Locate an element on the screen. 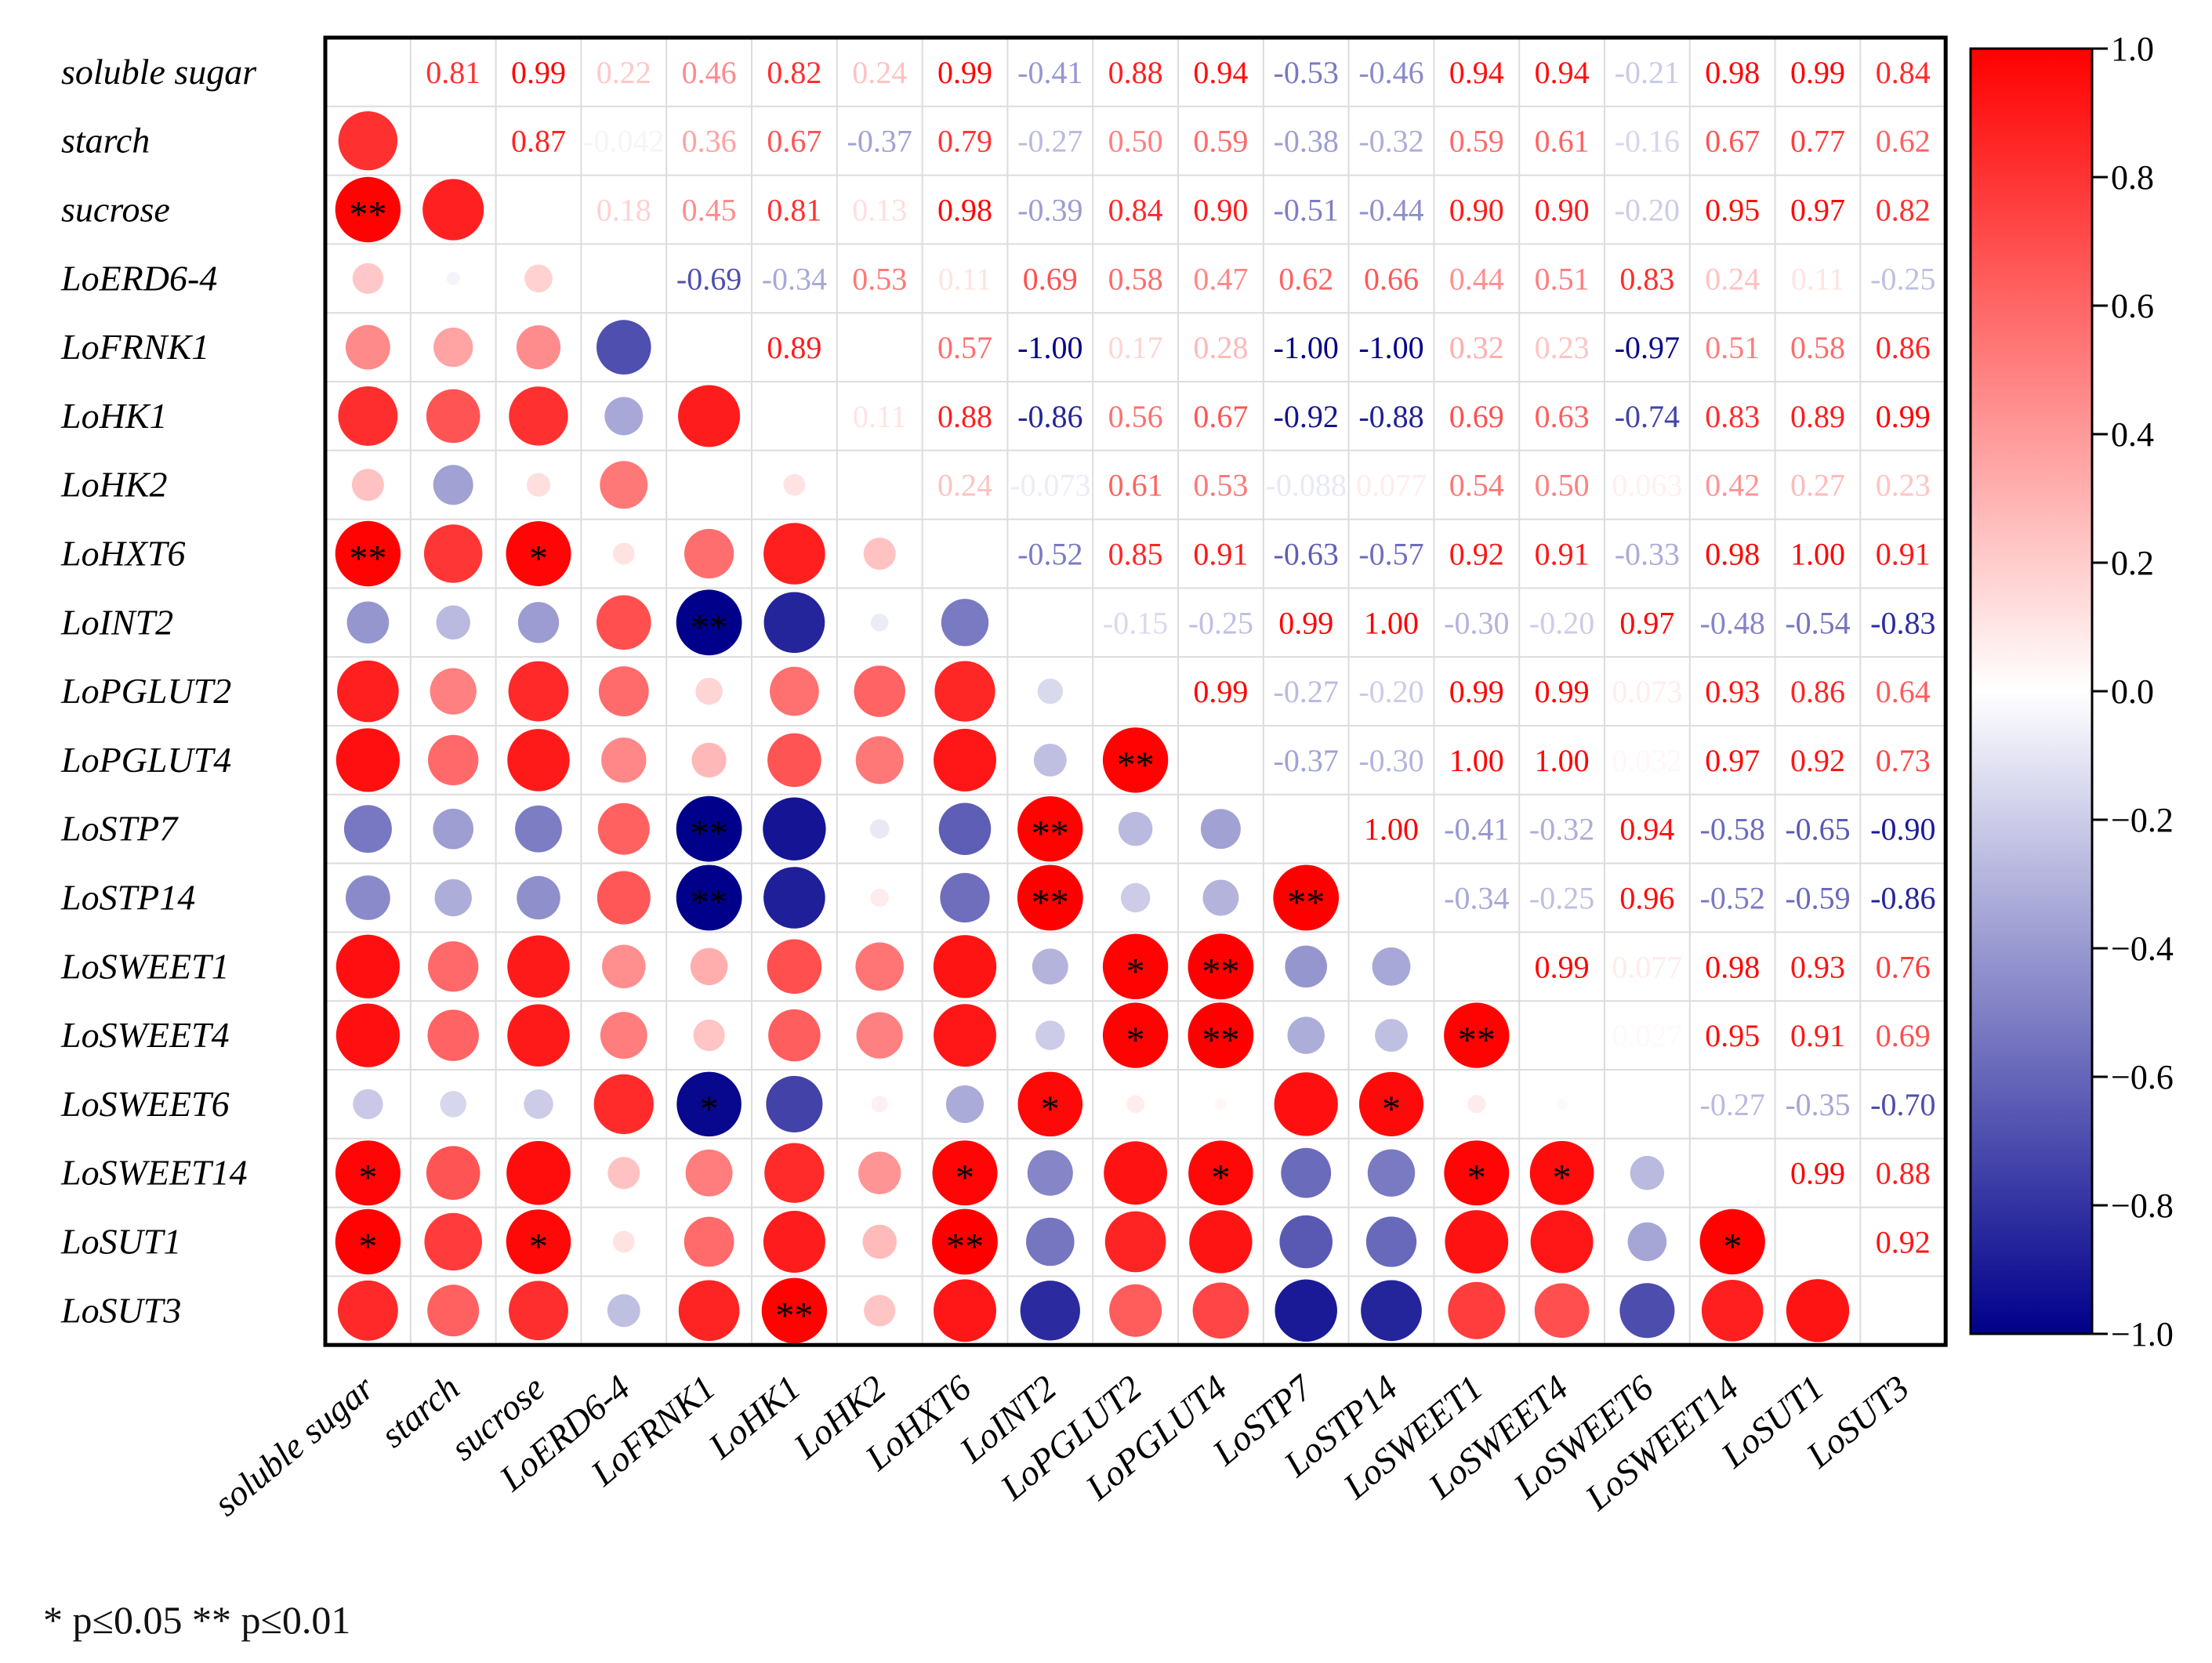 The height and width of the screenshot is (1663, 2212). correlation-value-label: -0.32 is located at coordinates (1561, 829).